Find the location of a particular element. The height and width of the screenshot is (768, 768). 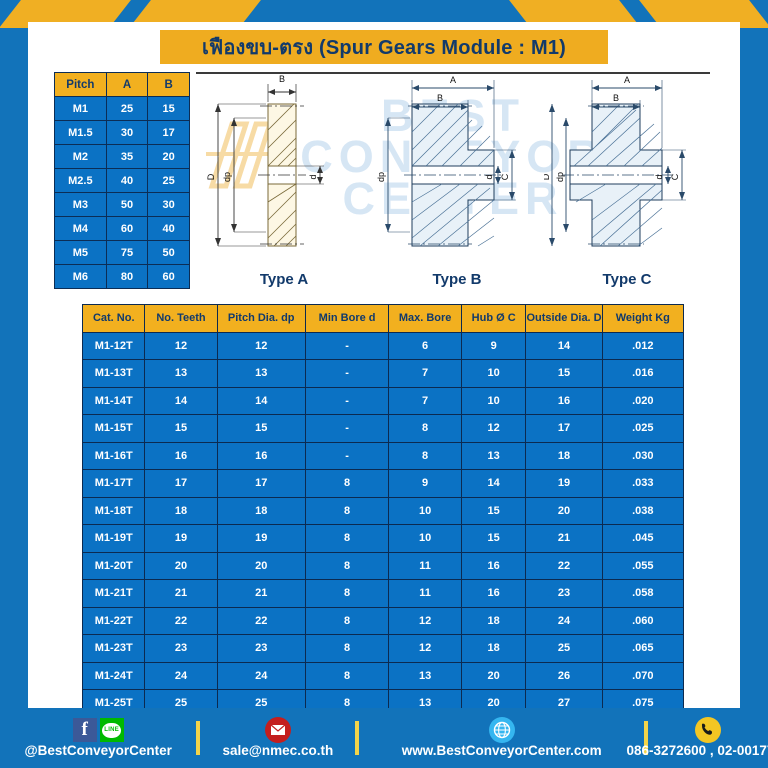

spec-cell: .055 is located at coordinates (643, 565).